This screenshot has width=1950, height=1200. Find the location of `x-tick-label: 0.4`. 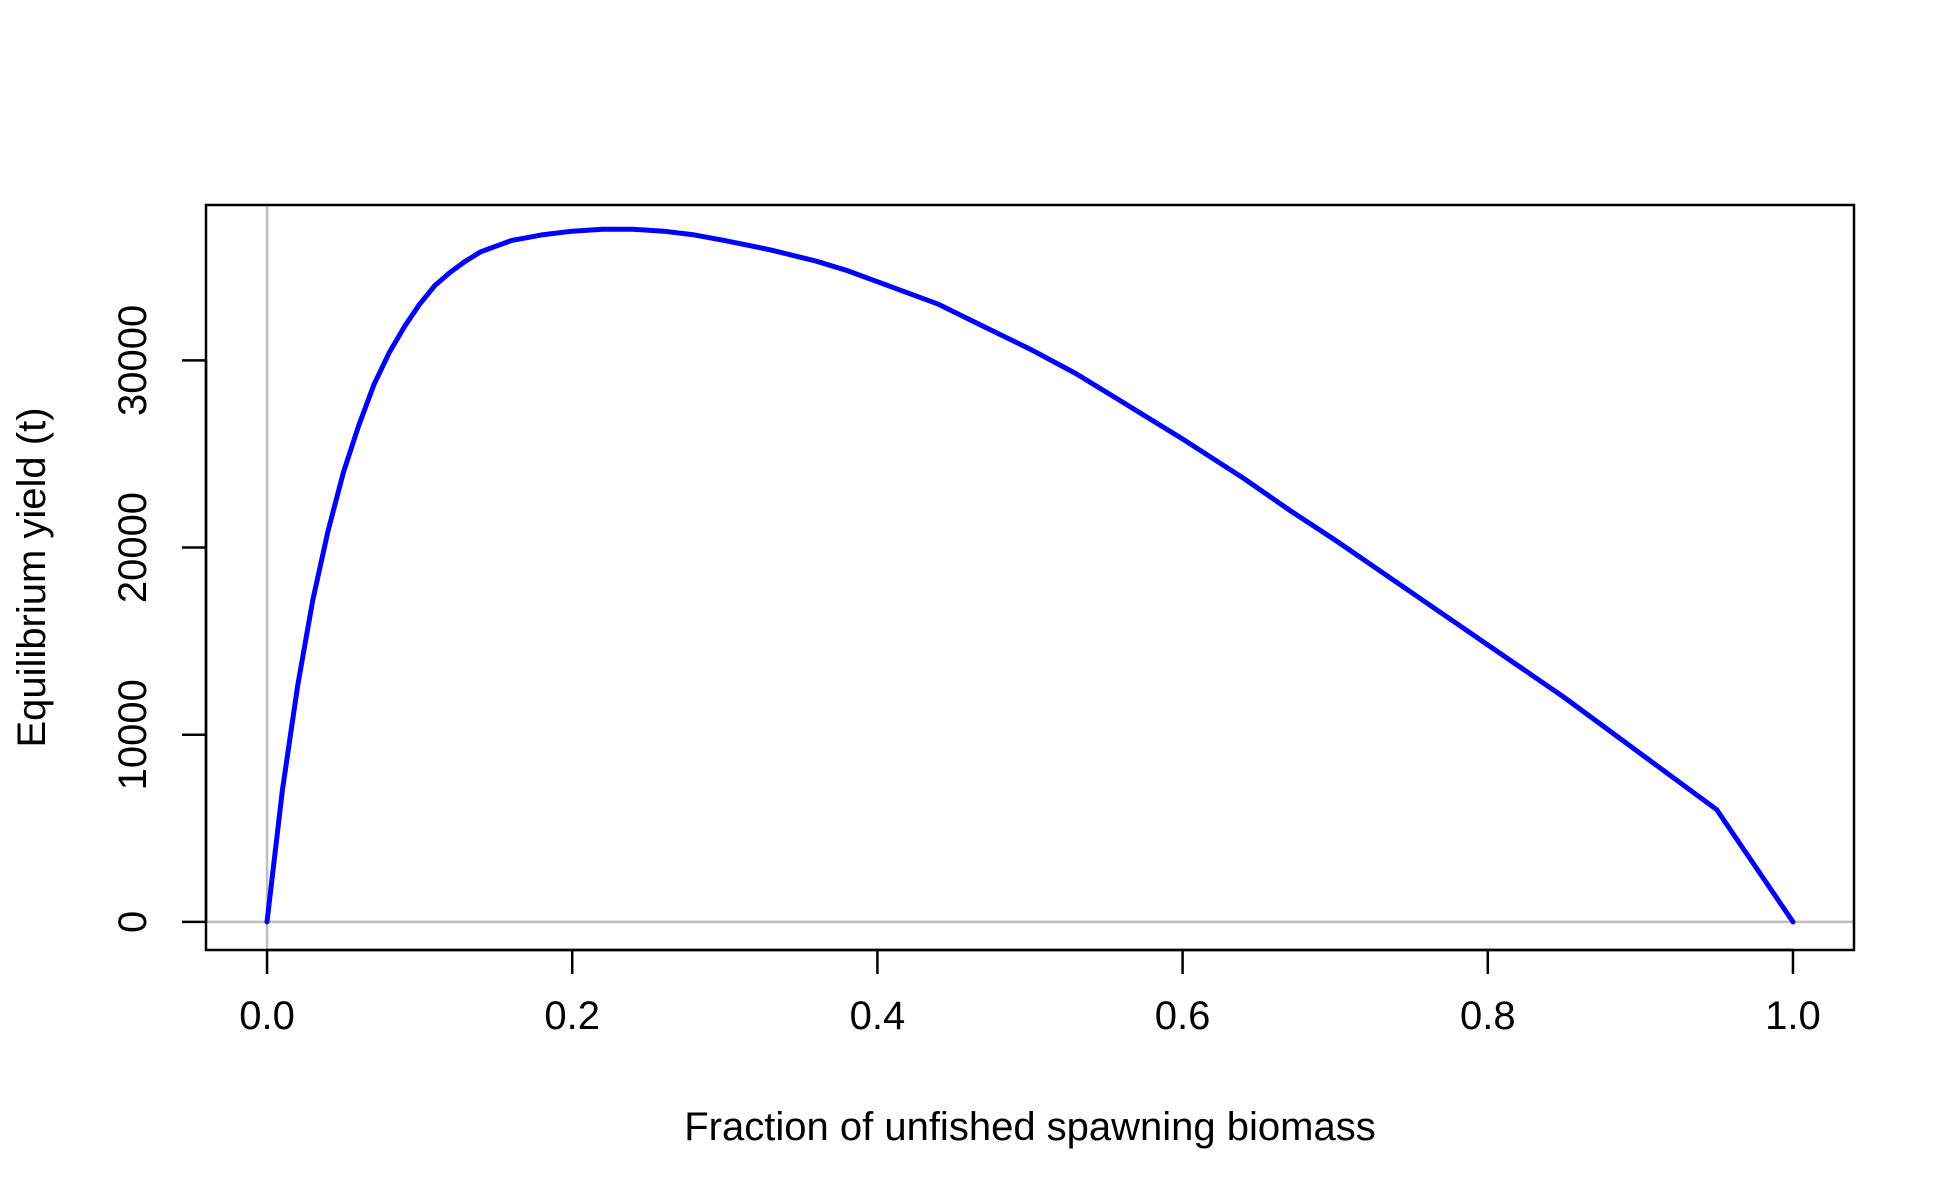

x-tick-label: 0.4 is located at coordinates (878, 1016).